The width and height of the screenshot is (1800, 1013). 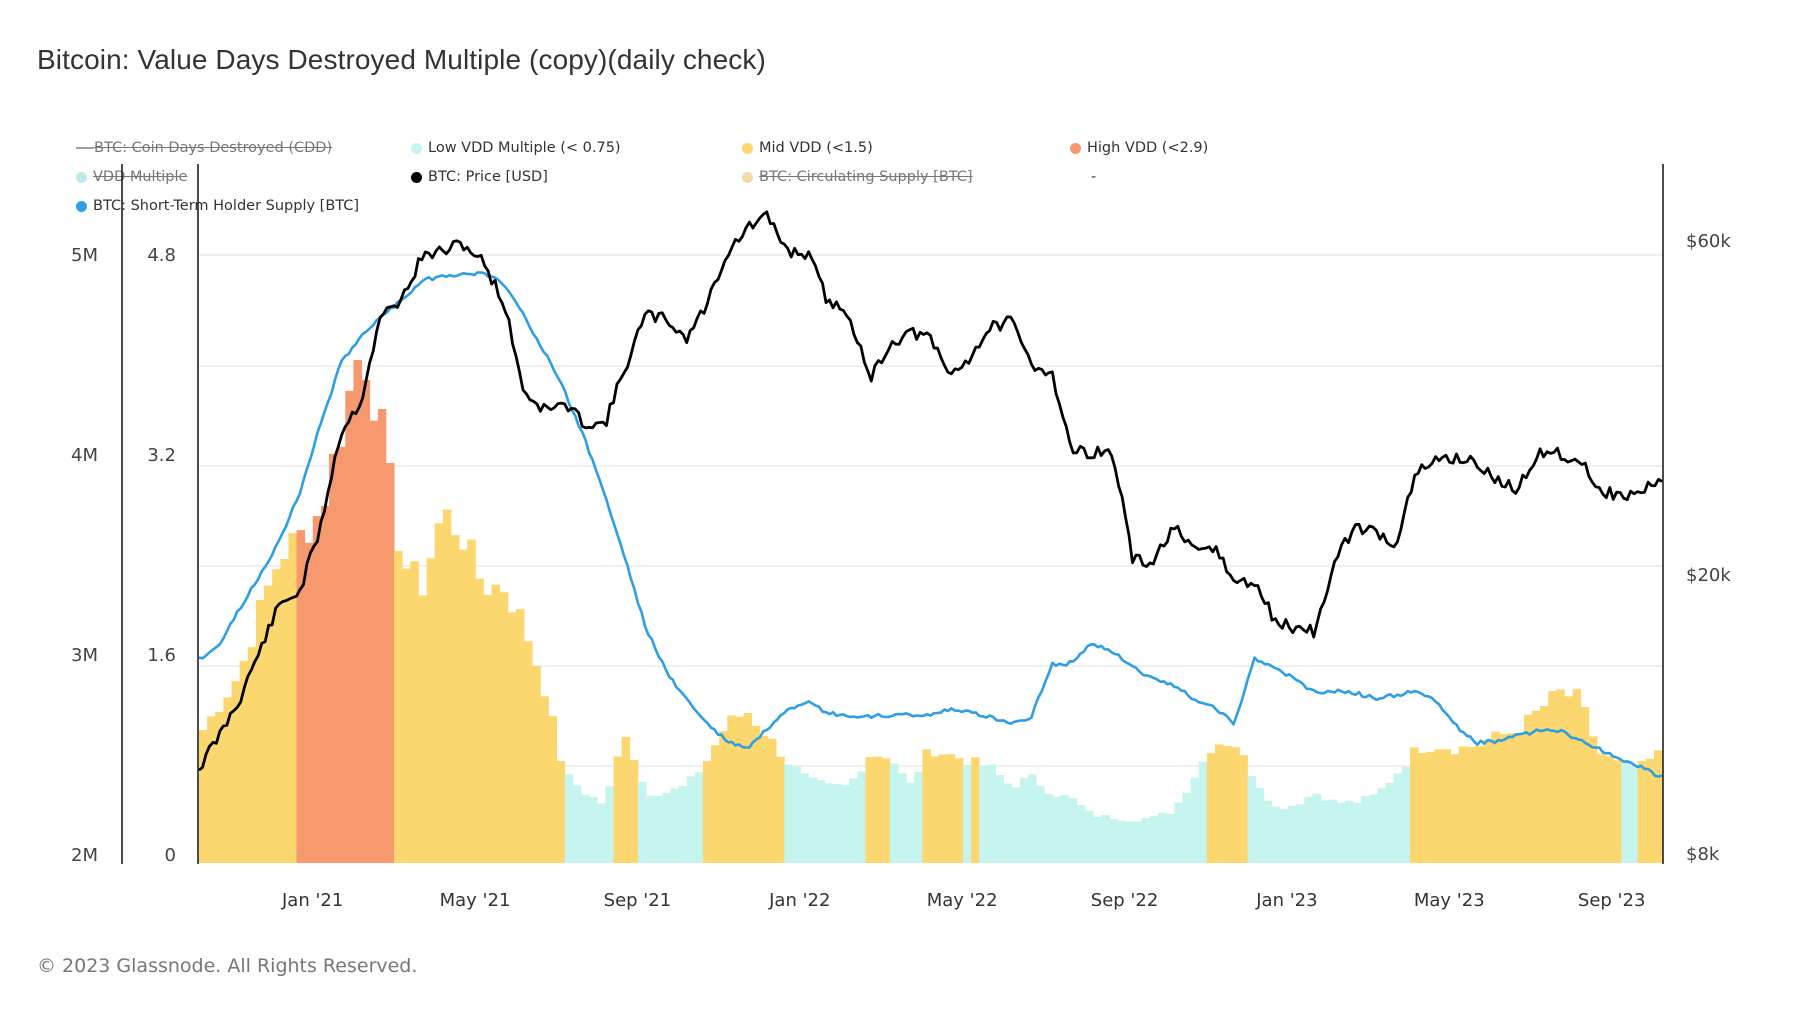 What do you see at coordinates (84, 455) in the screenshot?
I see `sth-supply-tick-label: 4M` at bounding box center [84, 455].